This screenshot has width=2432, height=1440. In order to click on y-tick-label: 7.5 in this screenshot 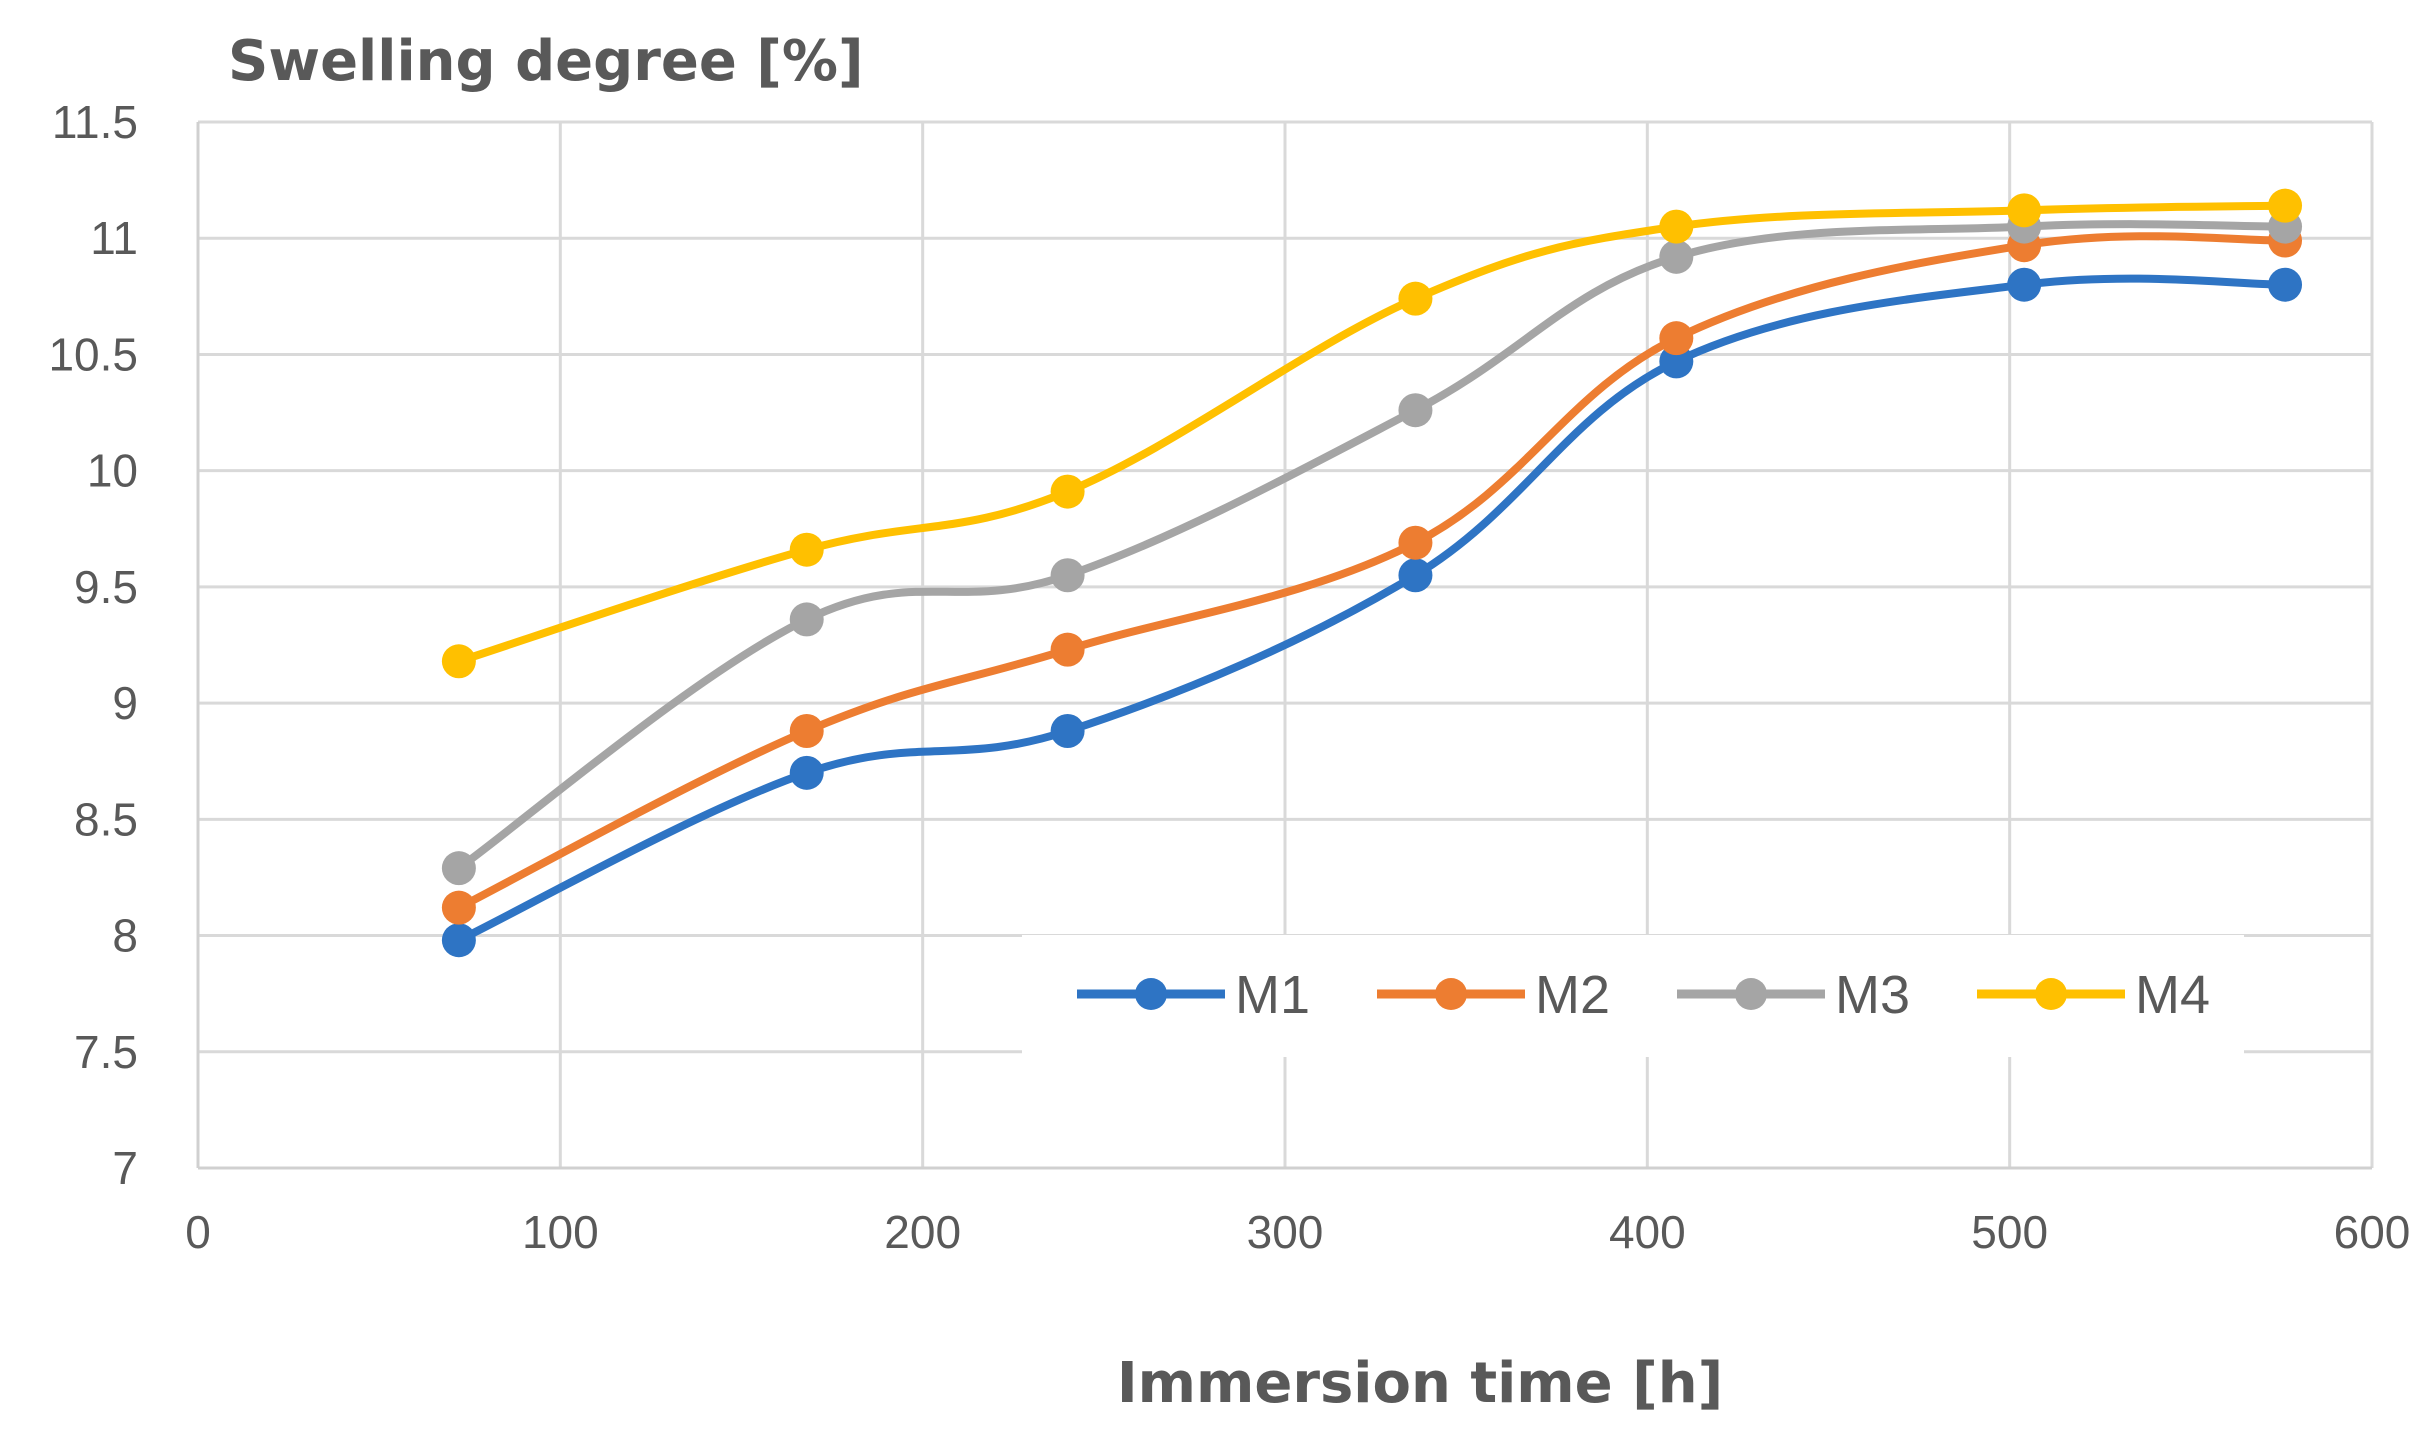, I will do `click(106, 1052)`.